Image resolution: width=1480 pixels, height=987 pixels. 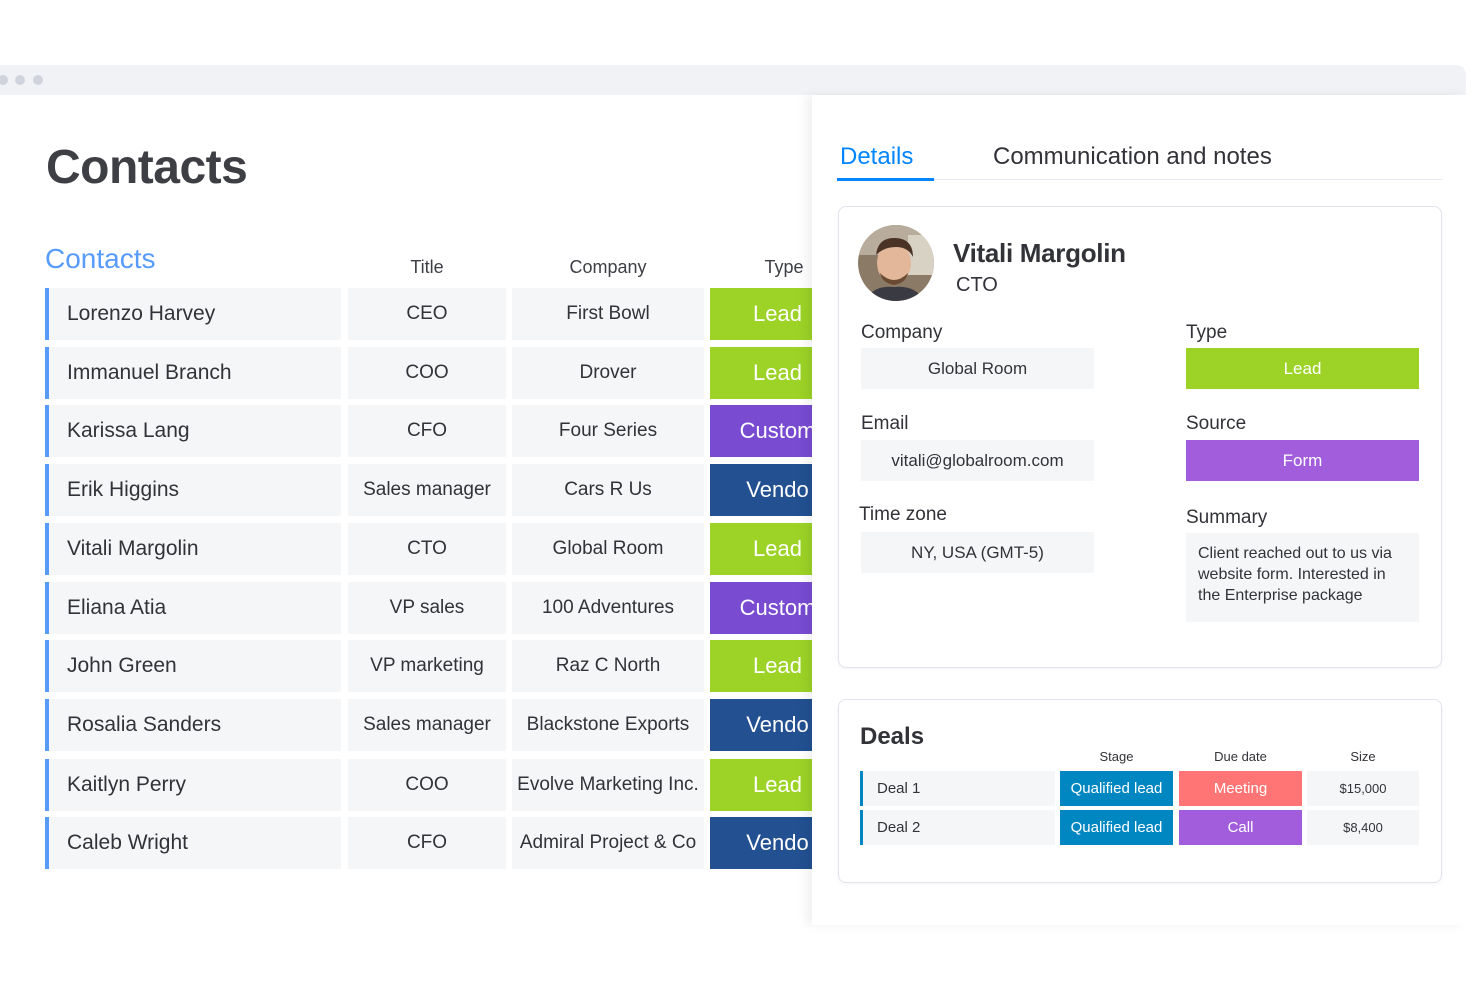 What do you see at coordinates (1207, 332) in the screenshot?
I see `type-label: Type` at bounding box center [1207, 332].